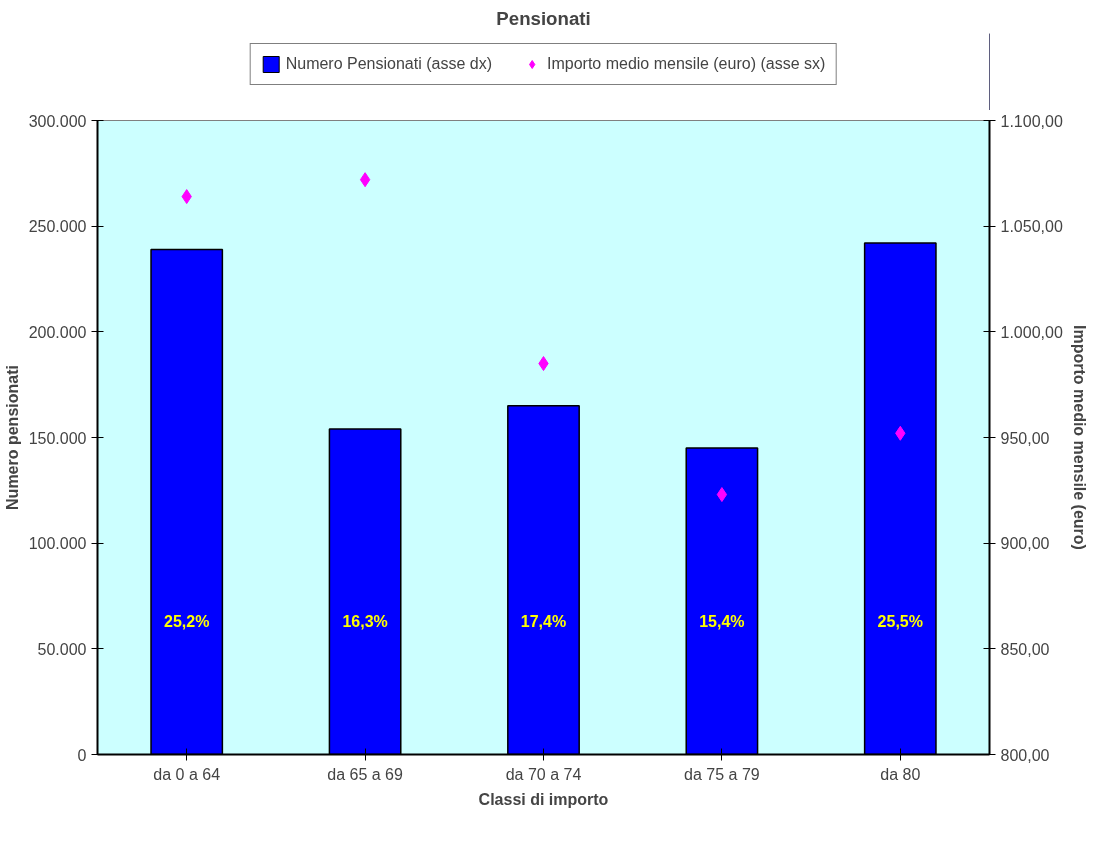 The image size is (1110, 856). I want to click on x-tick-label: da 65 a 69, so click(365, 774).